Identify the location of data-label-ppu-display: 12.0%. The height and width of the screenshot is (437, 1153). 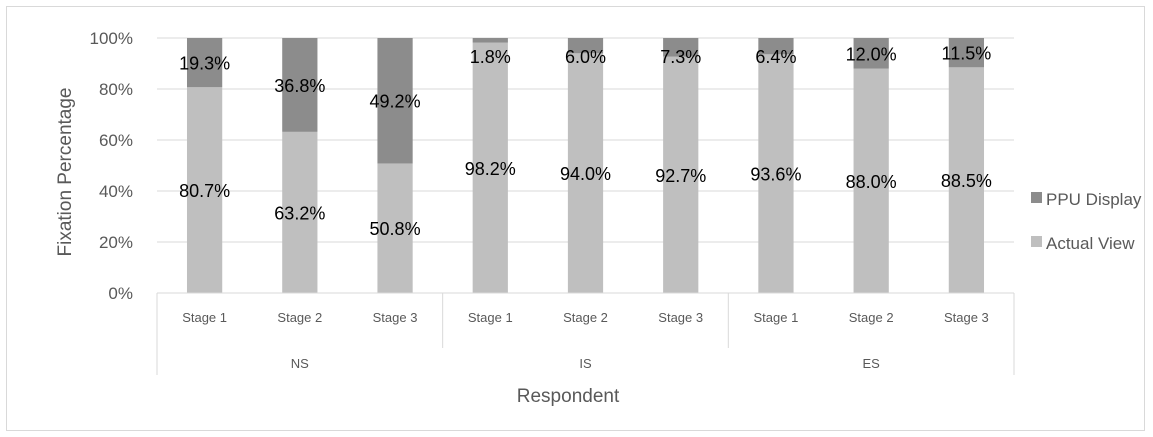
(871, 54).